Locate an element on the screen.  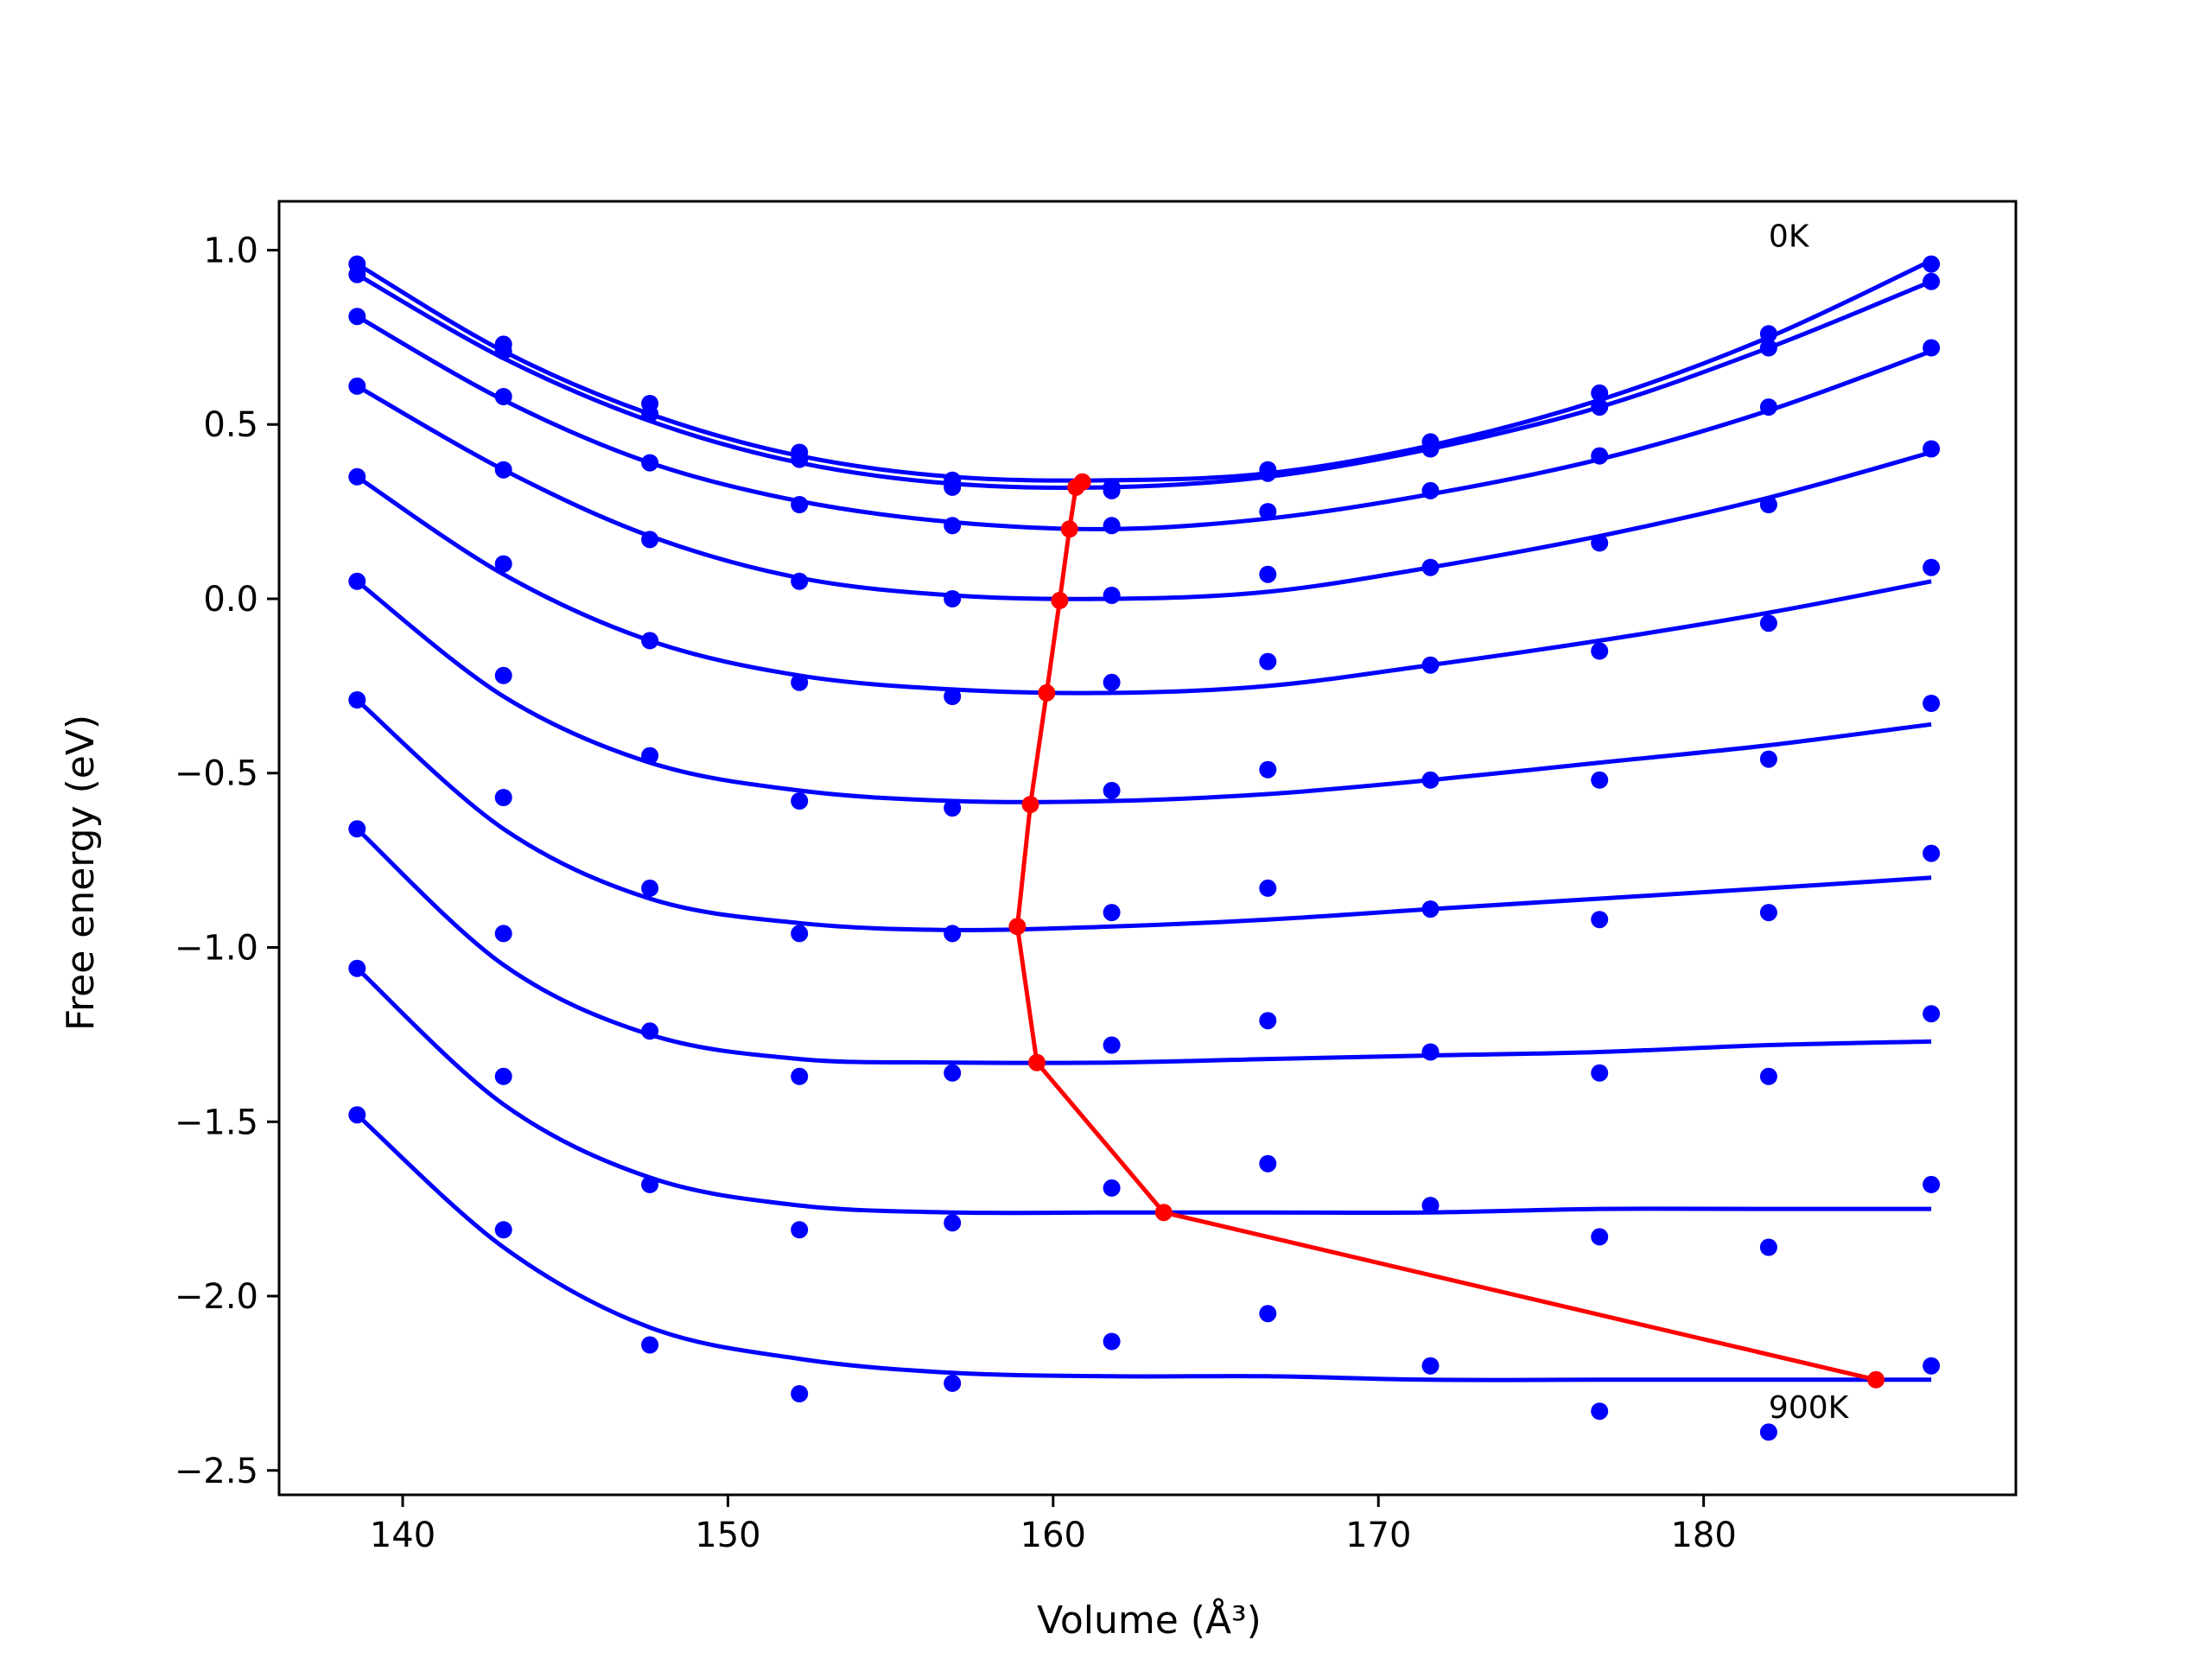
y-tick-label-5: −1.5 is located at coordinates (216, 1122).